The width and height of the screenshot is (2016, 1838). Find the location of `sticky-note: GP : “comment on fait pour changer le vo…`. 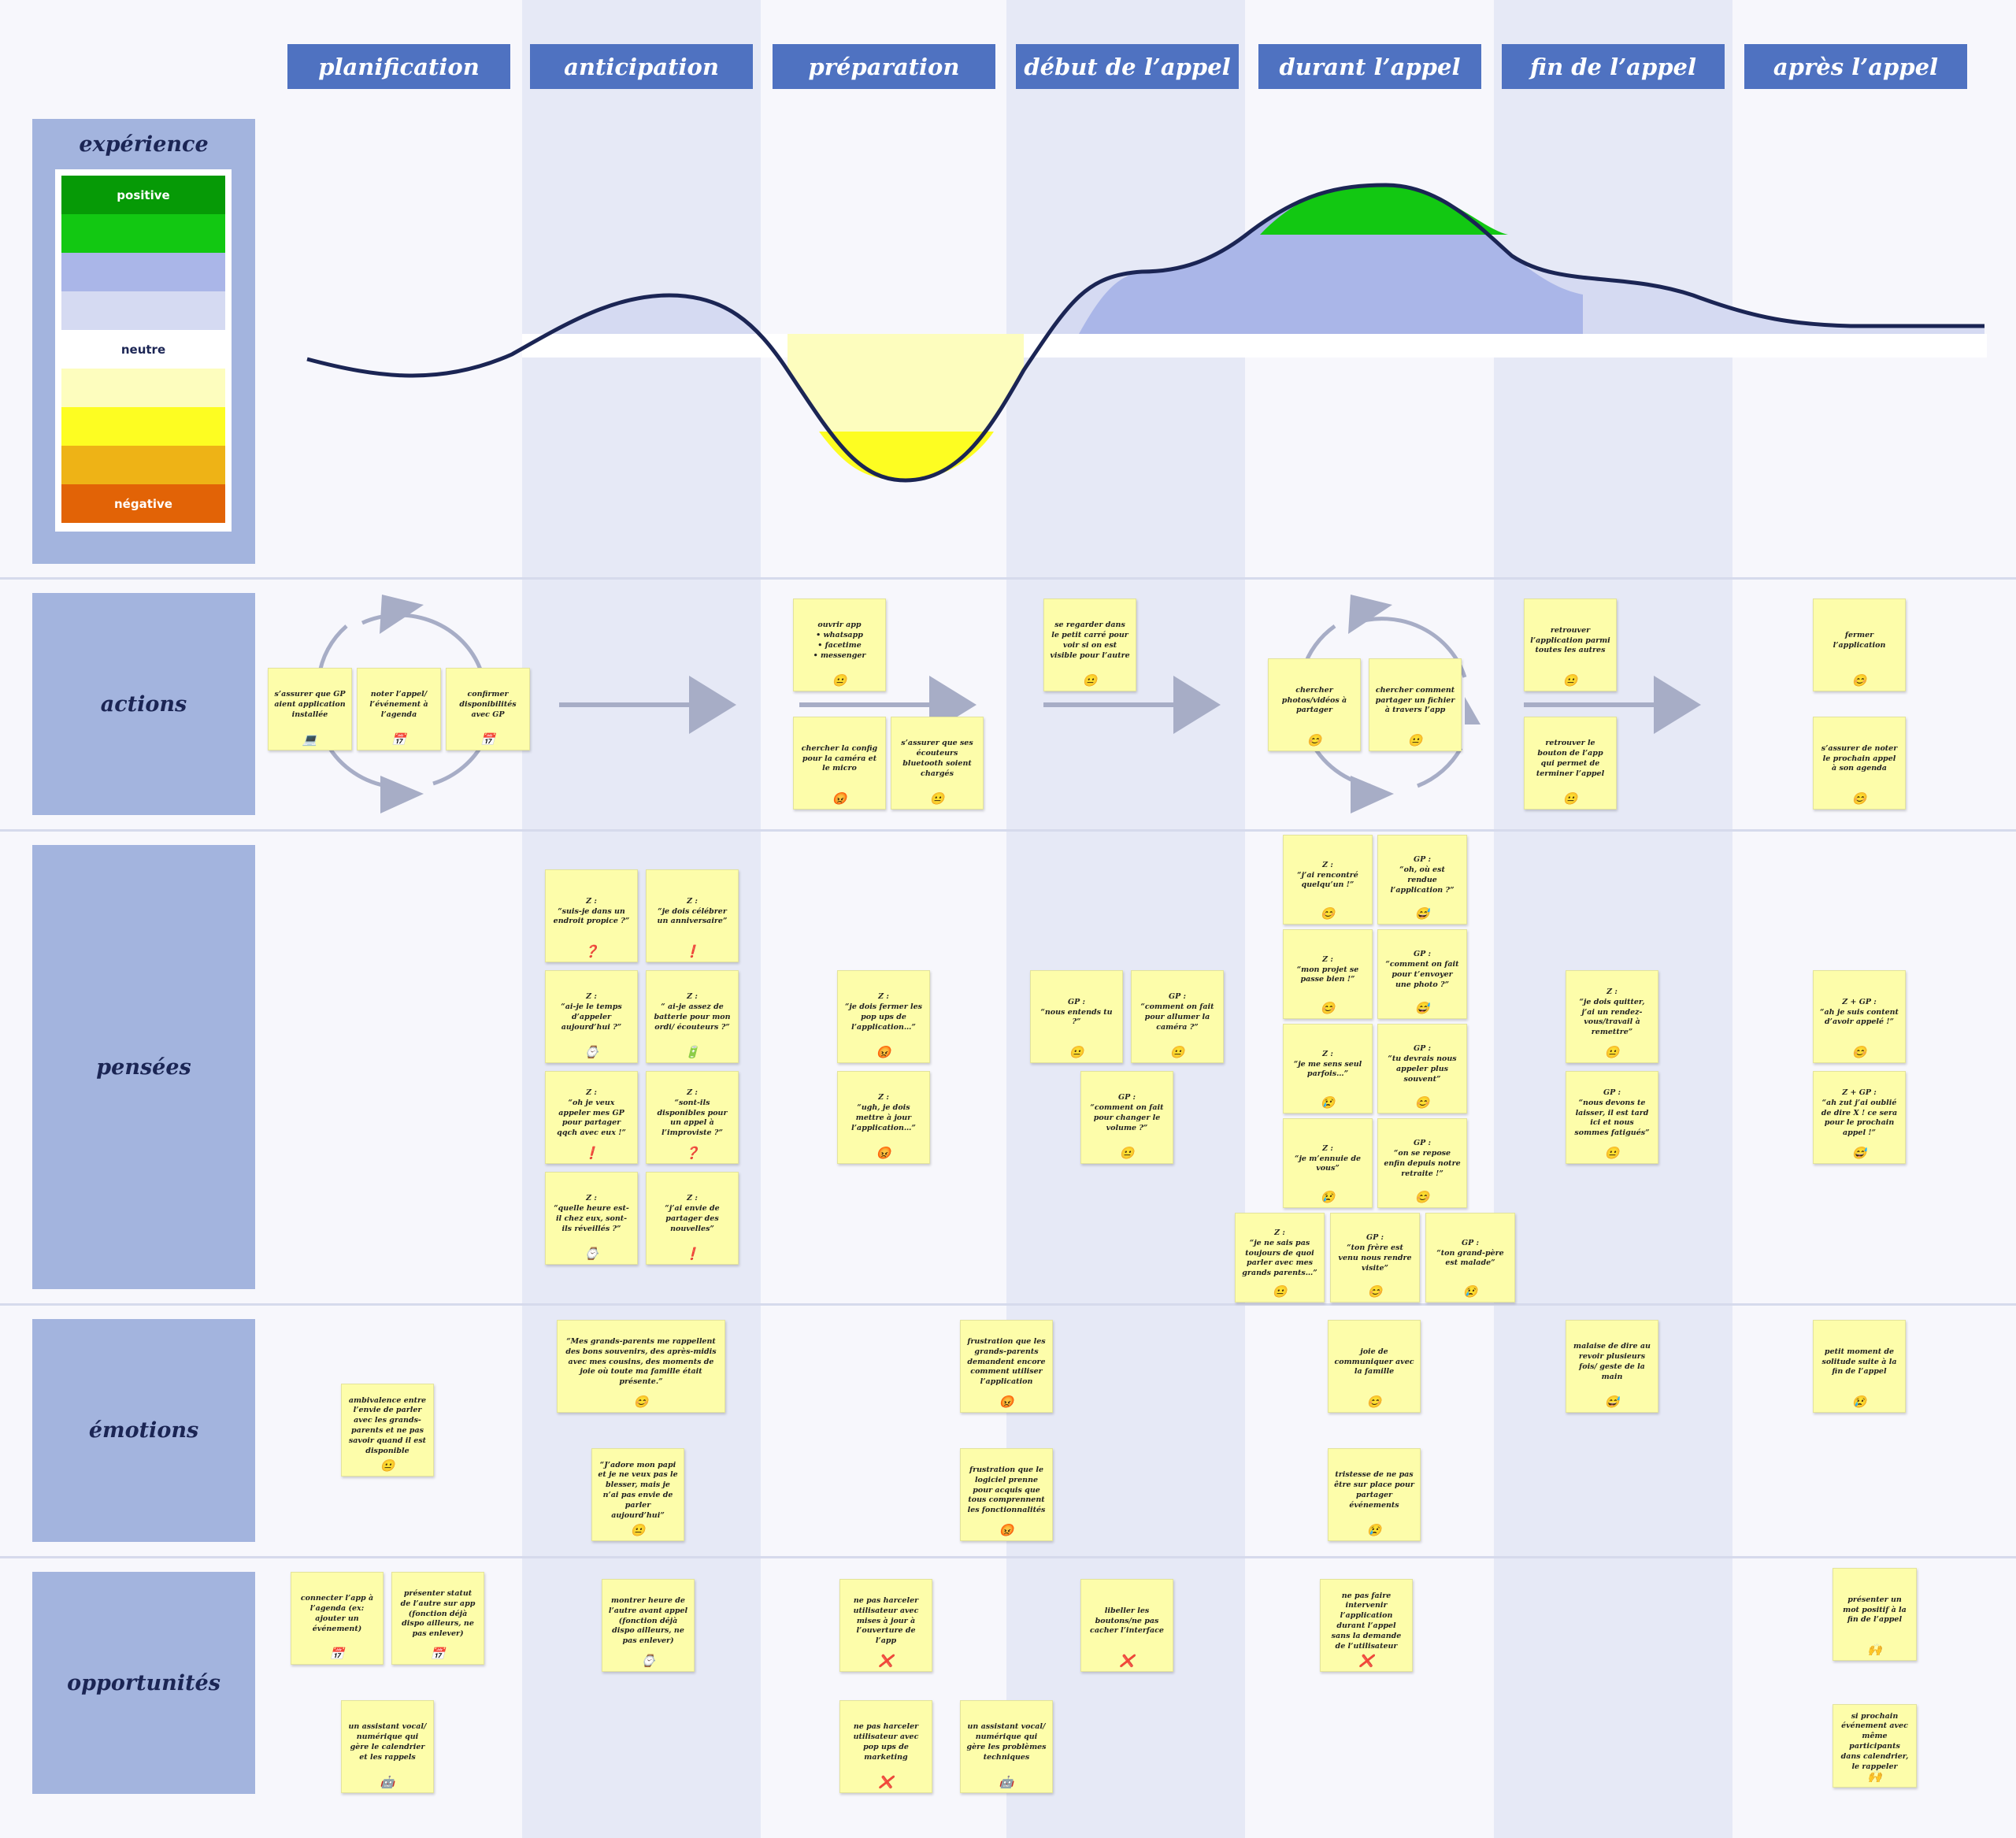

sticky-note: GP : “comment on fait pour changer le vo… is located at coordinates (1126, 1117).